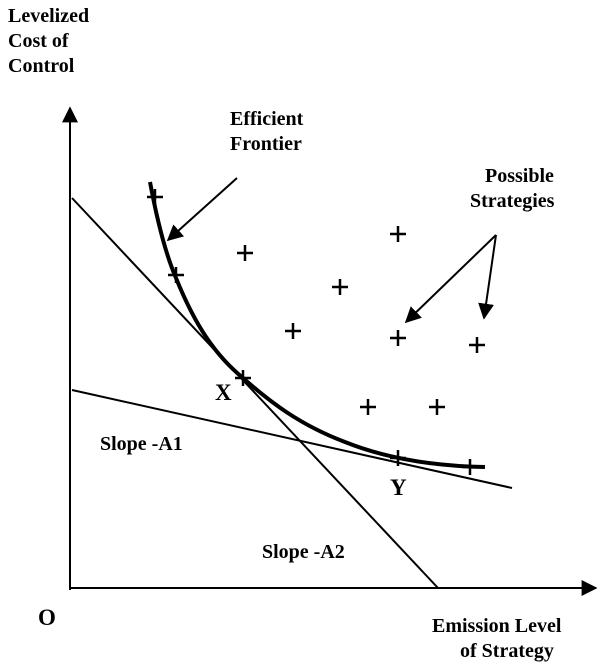 This screenshot has width=608, height=668. Describe the element at coordinates (38, 41) in the screenshot. I see `label-line: Cost of` at that location.